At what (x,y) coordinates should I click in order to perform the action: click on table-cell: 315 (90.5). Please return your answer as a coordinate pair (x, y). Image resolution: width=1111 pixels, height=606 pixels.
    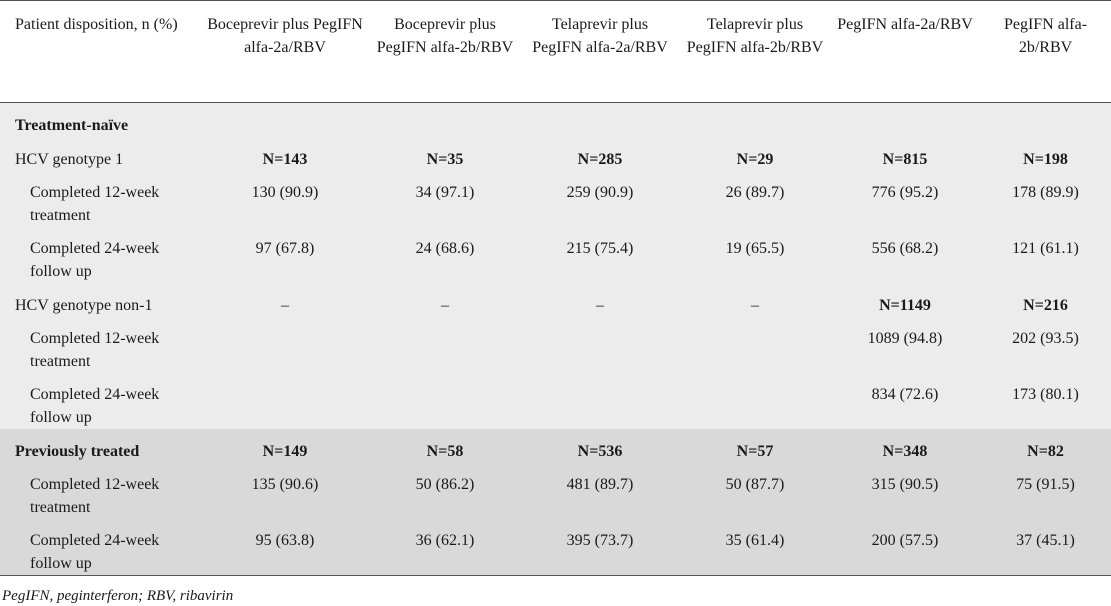
    Looking at the image, I should click on (905, 491).